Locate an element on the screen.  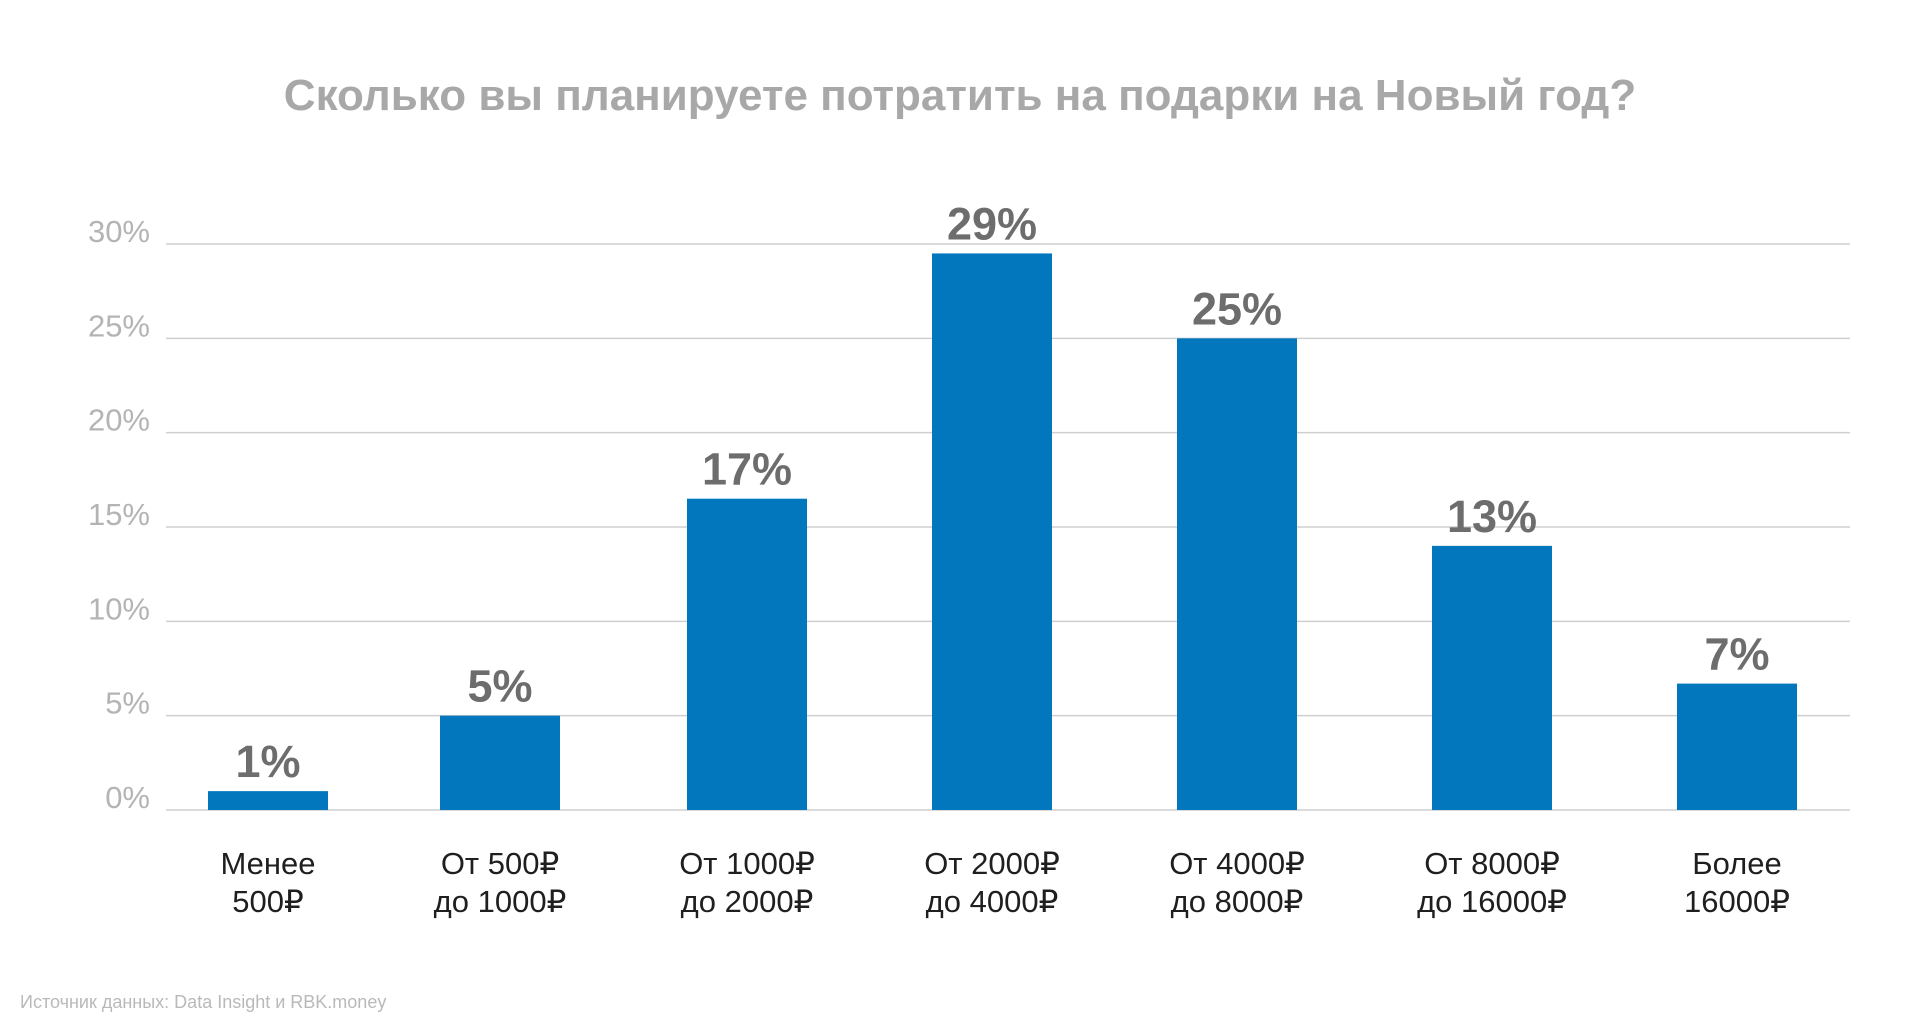
category-label: до 4000₽ is located at coordinates (992, 901).